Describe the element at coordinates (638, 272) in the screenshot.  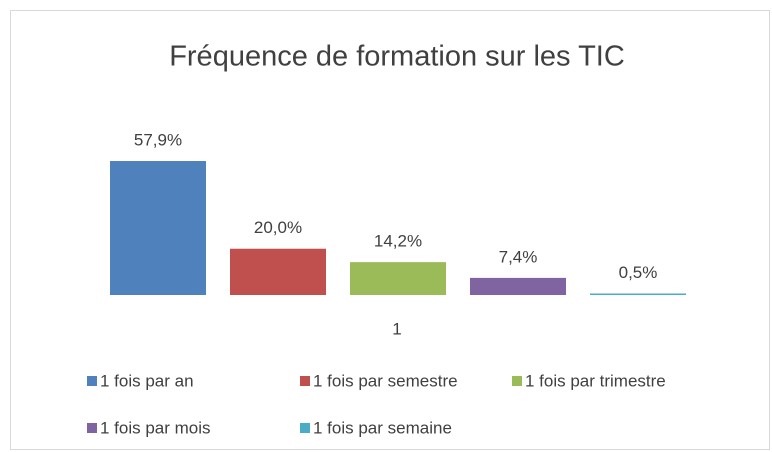
I see `data-label: 0,5%` at that location.